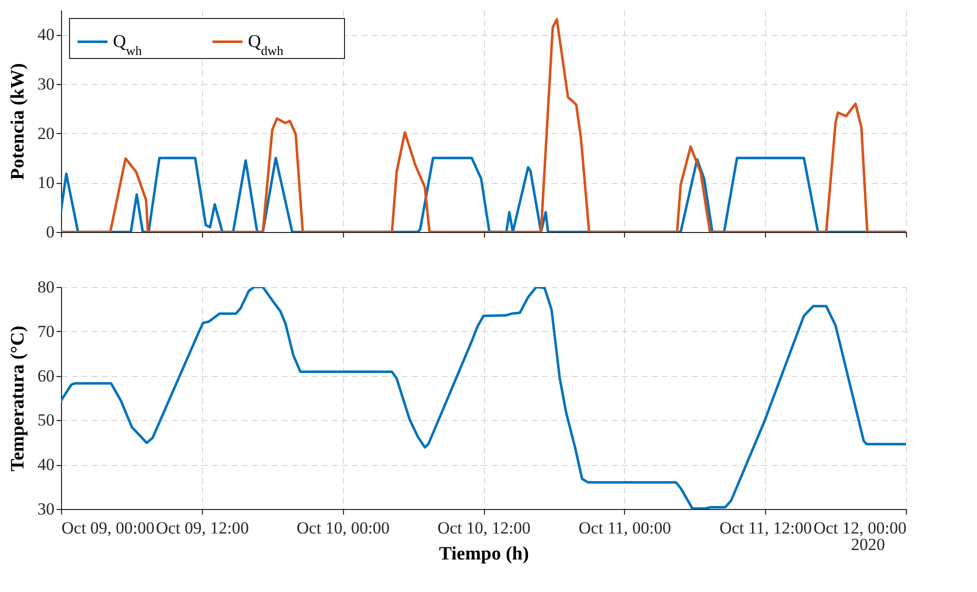 The height and width of the screenshot is (592, 977). Describe the element at coordinates (484, 528) in the screenshot. I see `x-tick-label: Oct 10, 12:00` at that location.